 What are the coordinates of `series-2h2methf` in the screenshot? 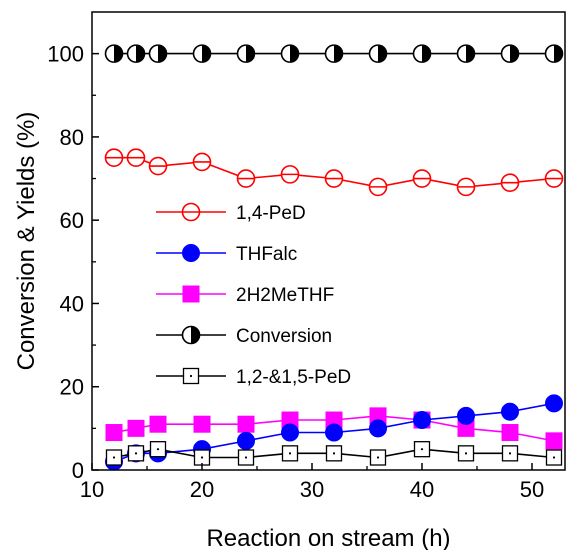 It's located at (334, 428).